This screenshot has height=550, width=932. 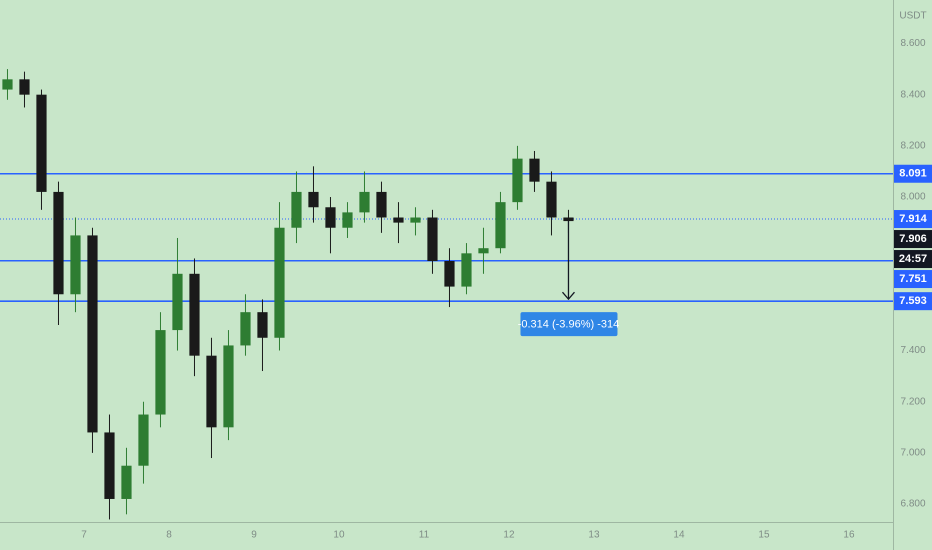 I want to click on price-label: 7.906, so click(x=913, y=239).